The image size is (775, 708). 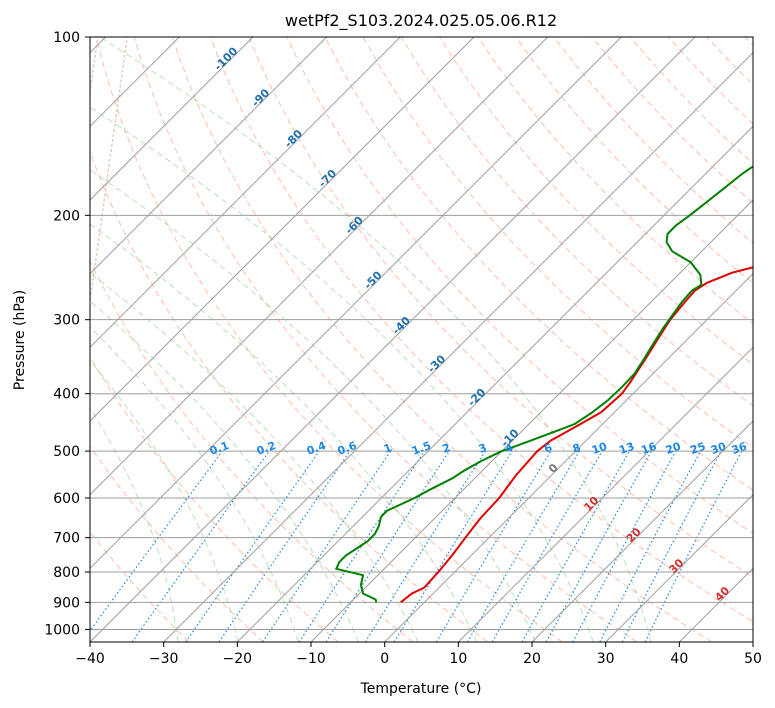 What do you see at coordinates (548, 448) in the screenshot?
I see `mixing-ratio-label: 6` at bounding box center [548, 448].